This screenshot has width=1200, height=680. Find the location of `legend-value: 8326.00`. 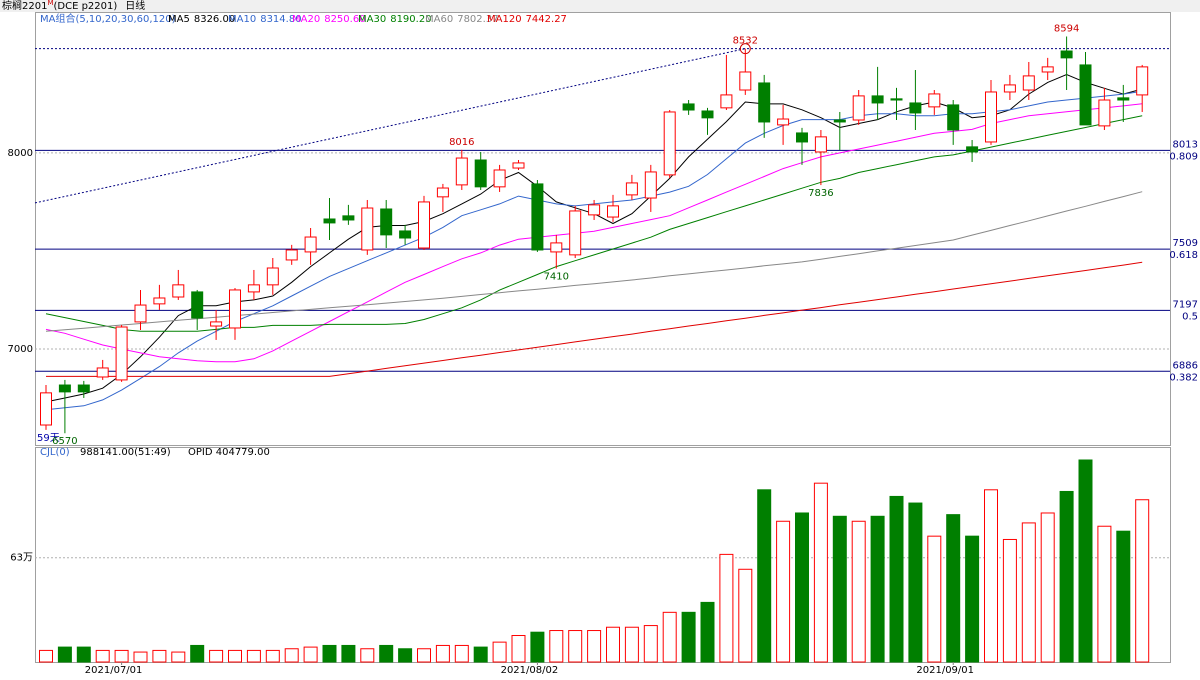

legend-value: 8326.00 is located at coordinates (214, 19).